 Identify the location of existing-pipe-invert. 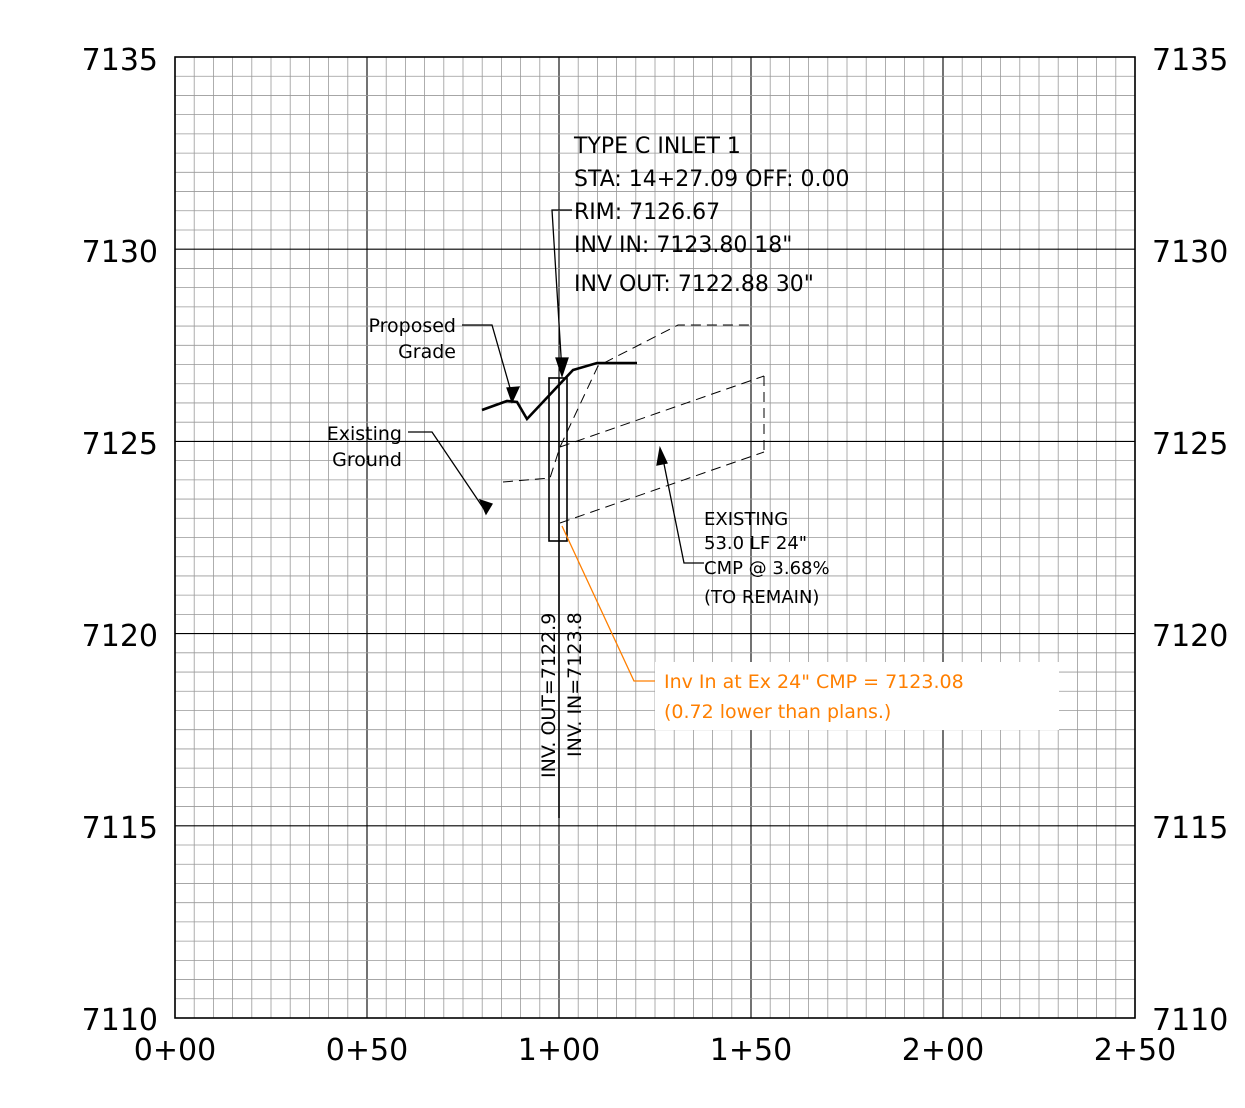
(662, 487).